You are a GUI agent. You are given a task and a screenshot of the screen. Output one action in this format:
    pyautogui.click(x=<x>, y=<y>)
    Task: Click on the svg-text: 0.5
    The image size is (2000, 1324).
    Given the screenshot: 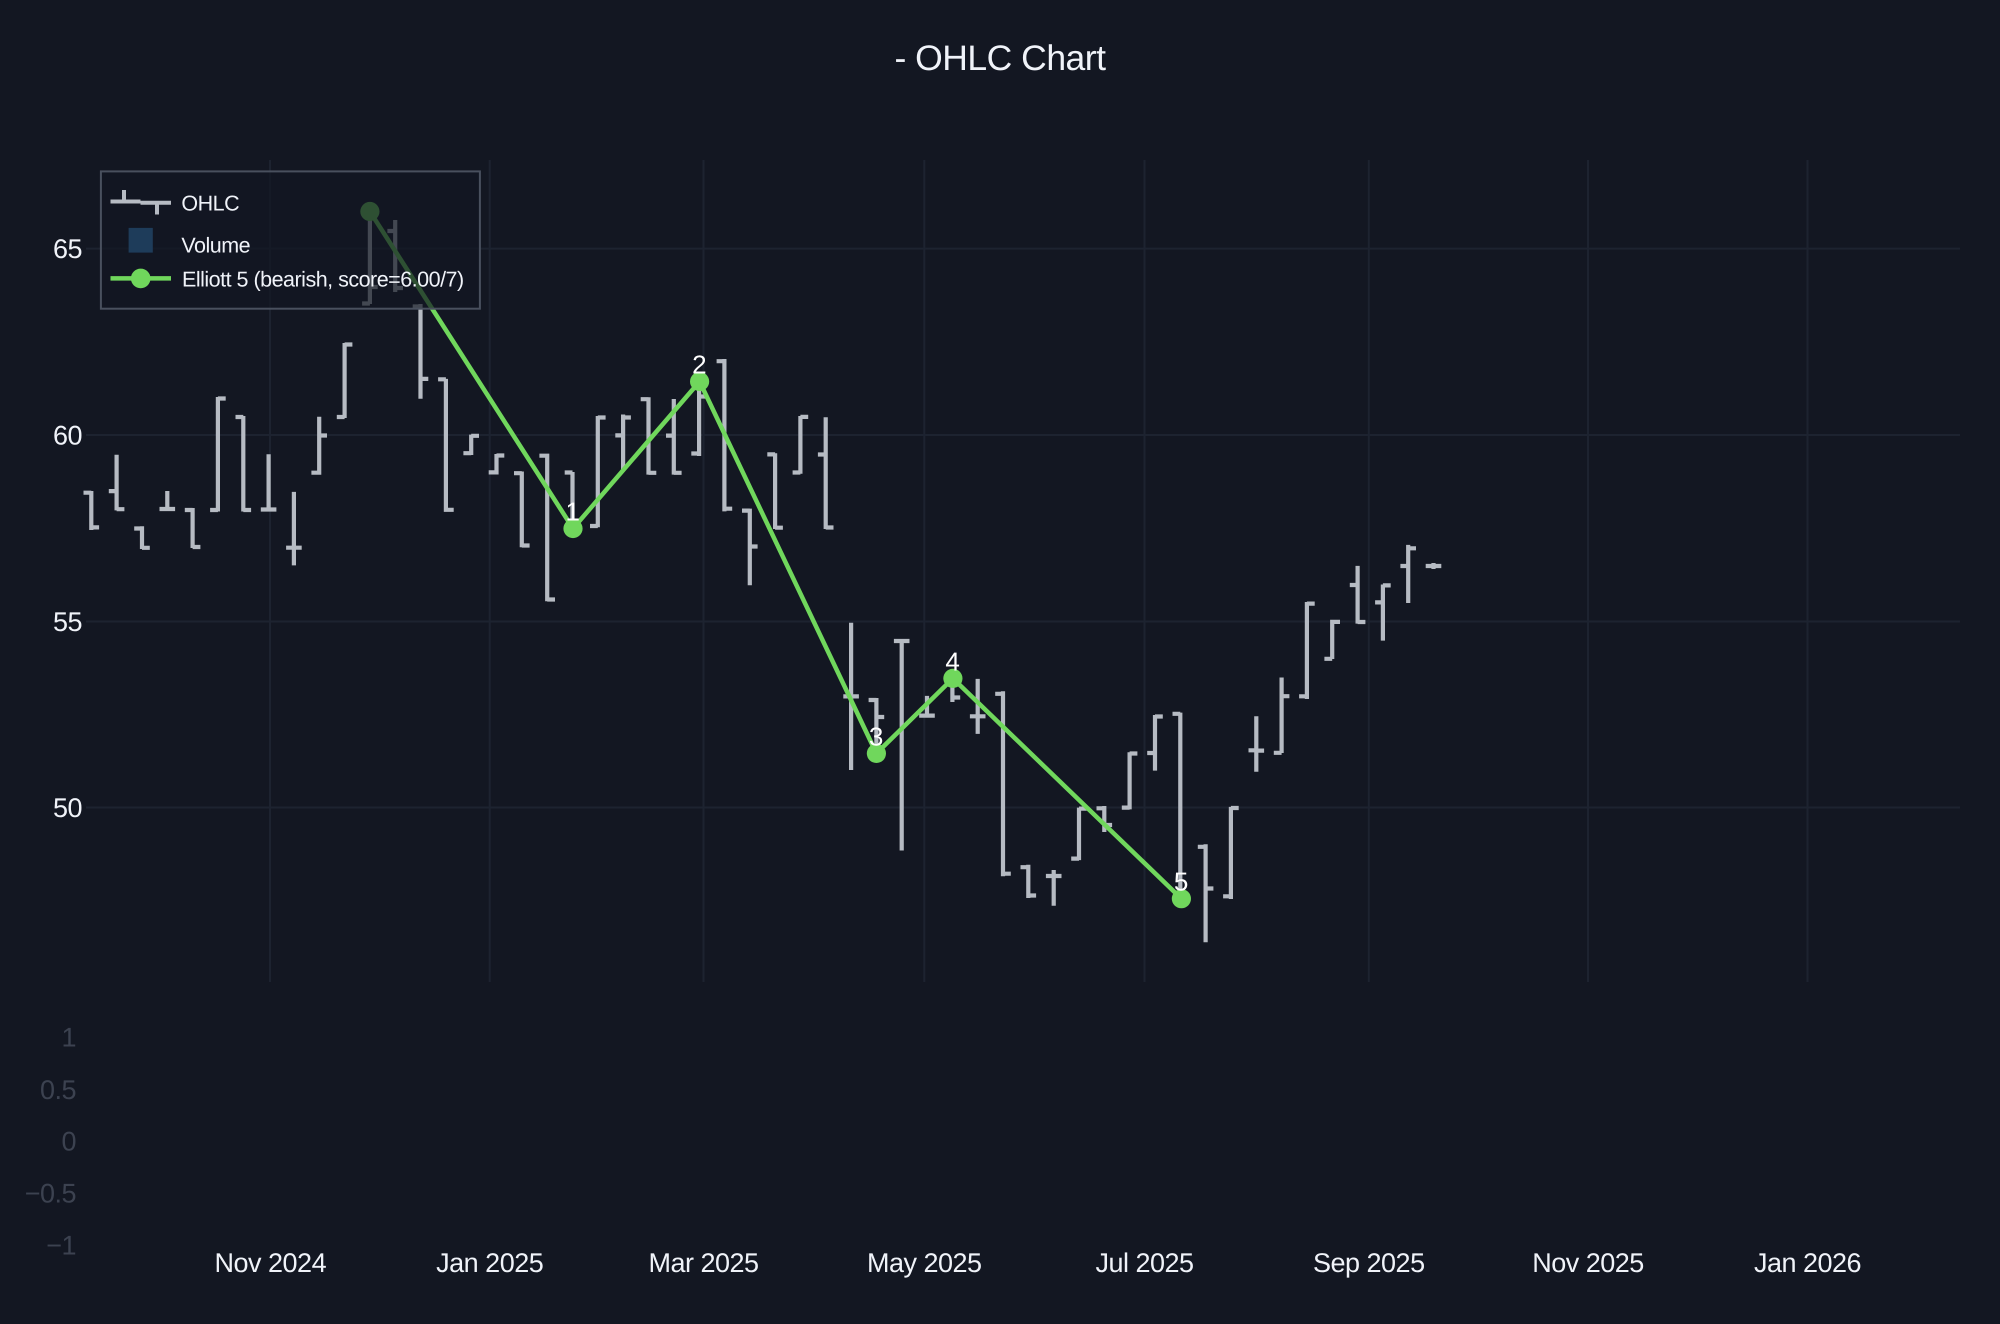 What is the action you would take?
    pyautogui.click(x=58, y=1090)
    